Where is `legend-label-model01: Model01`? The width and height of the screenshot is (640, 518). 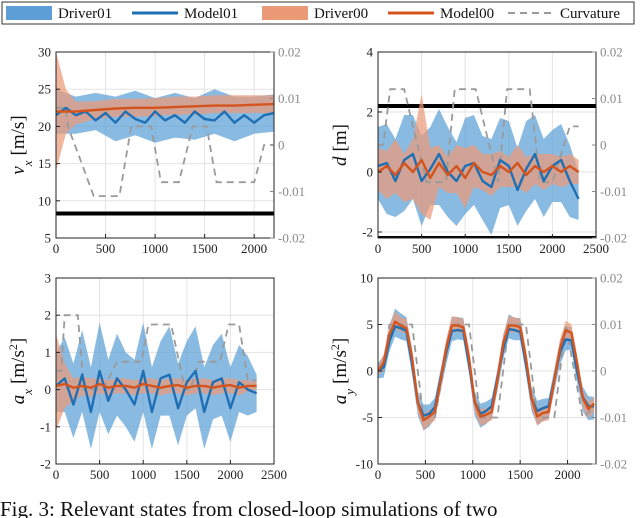 legend-label-model01: Model01 is located at coordinates (211, 14).